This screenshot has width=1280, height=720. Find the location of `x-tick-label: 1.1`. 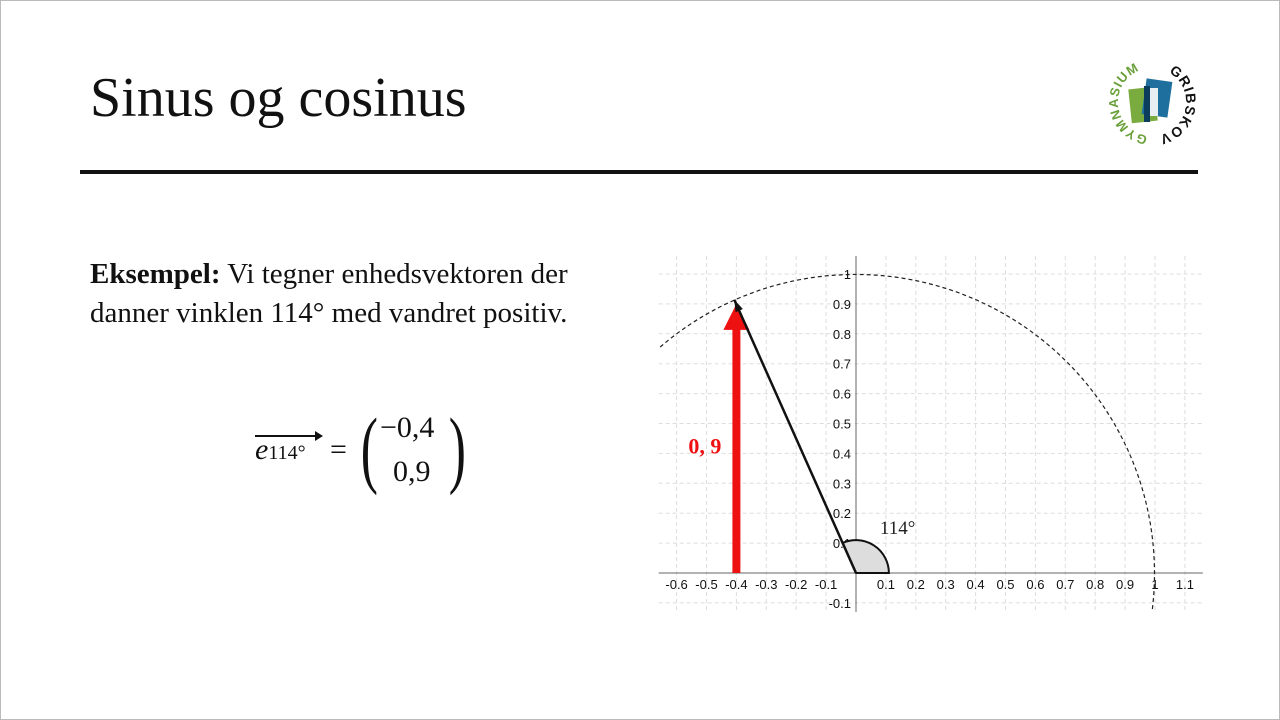

x-tick-label: 1.1 is located at coordinates (1185, 584).